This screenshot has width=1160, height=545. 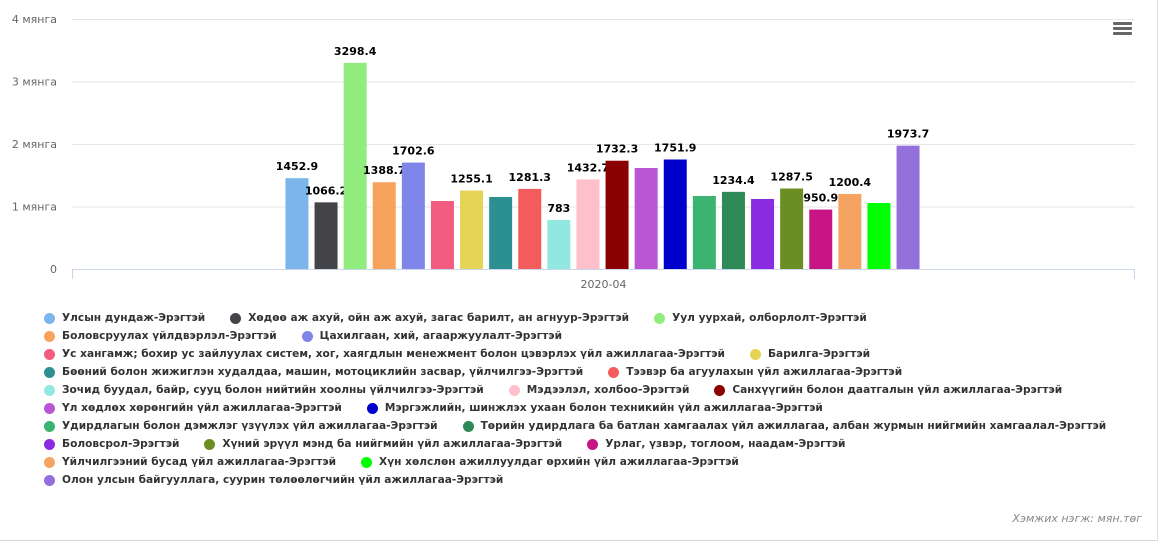 What do you see at coordinates (384, 170) in the screenshot?
I see `data-label: 1388.7` at bounding box center [384, 170].